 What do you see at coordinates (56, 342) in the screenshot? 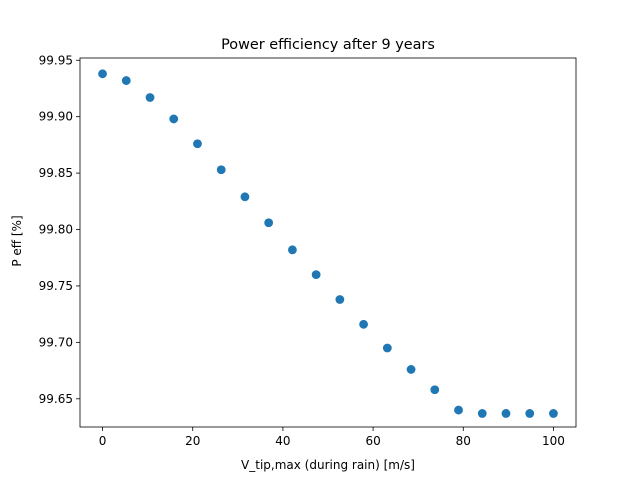
I see `y-tick-label: 99.70` at bounding box center [56, 342].